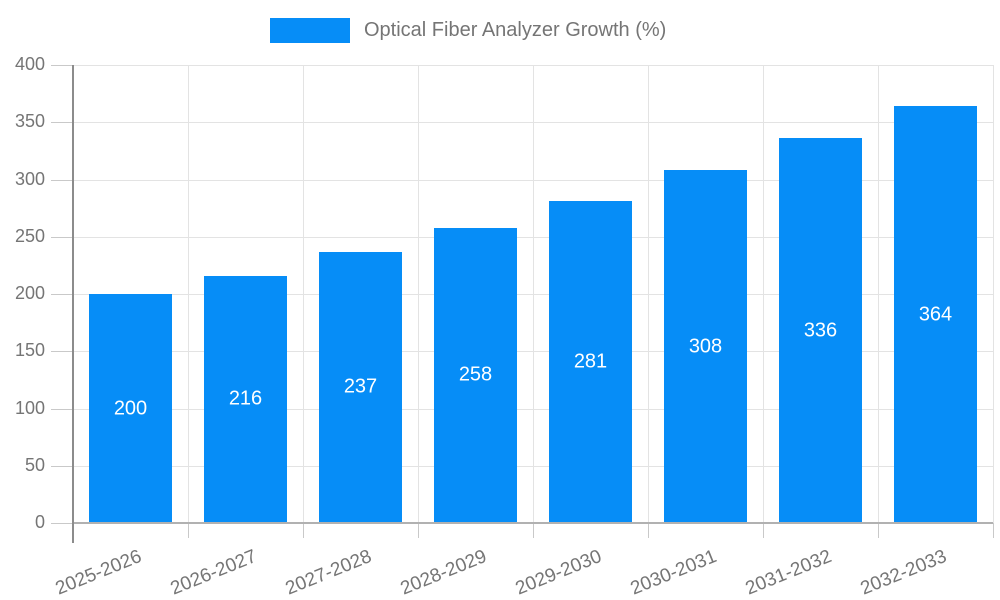  What do you see at coordinates (29, 407) in the screenshot?
I see `y-axis-tick-label: 100` at bounding box center [29, 407].